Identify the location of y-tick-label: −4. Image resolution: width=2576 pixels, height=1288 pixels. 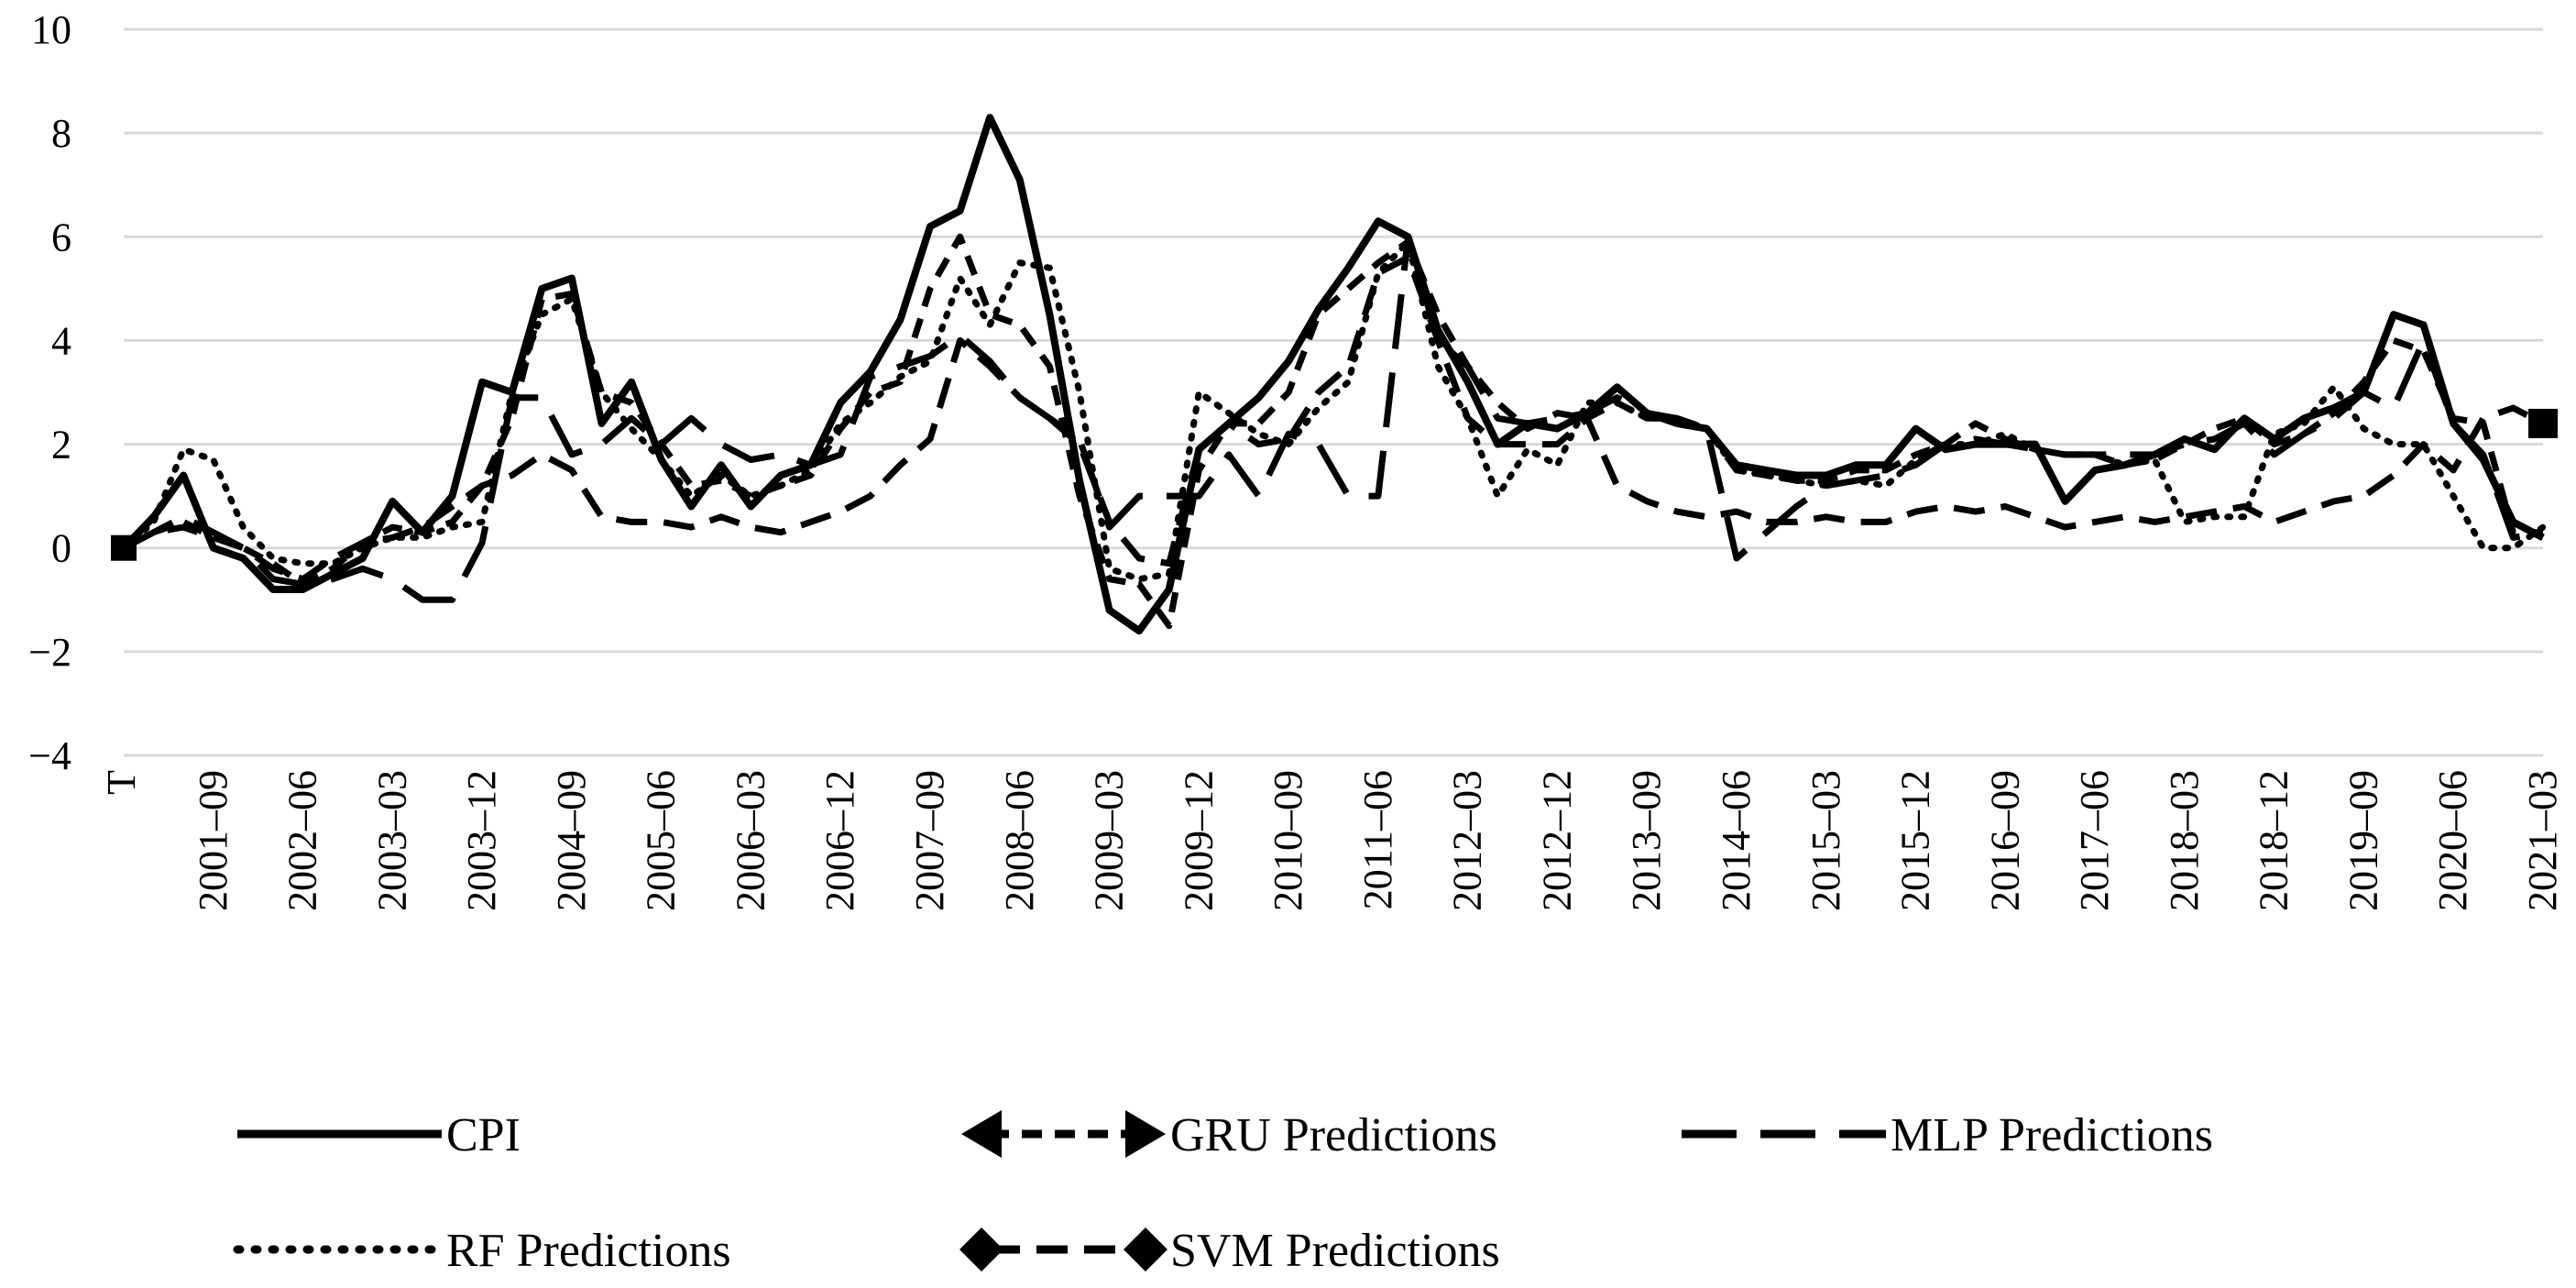
(49, 755).